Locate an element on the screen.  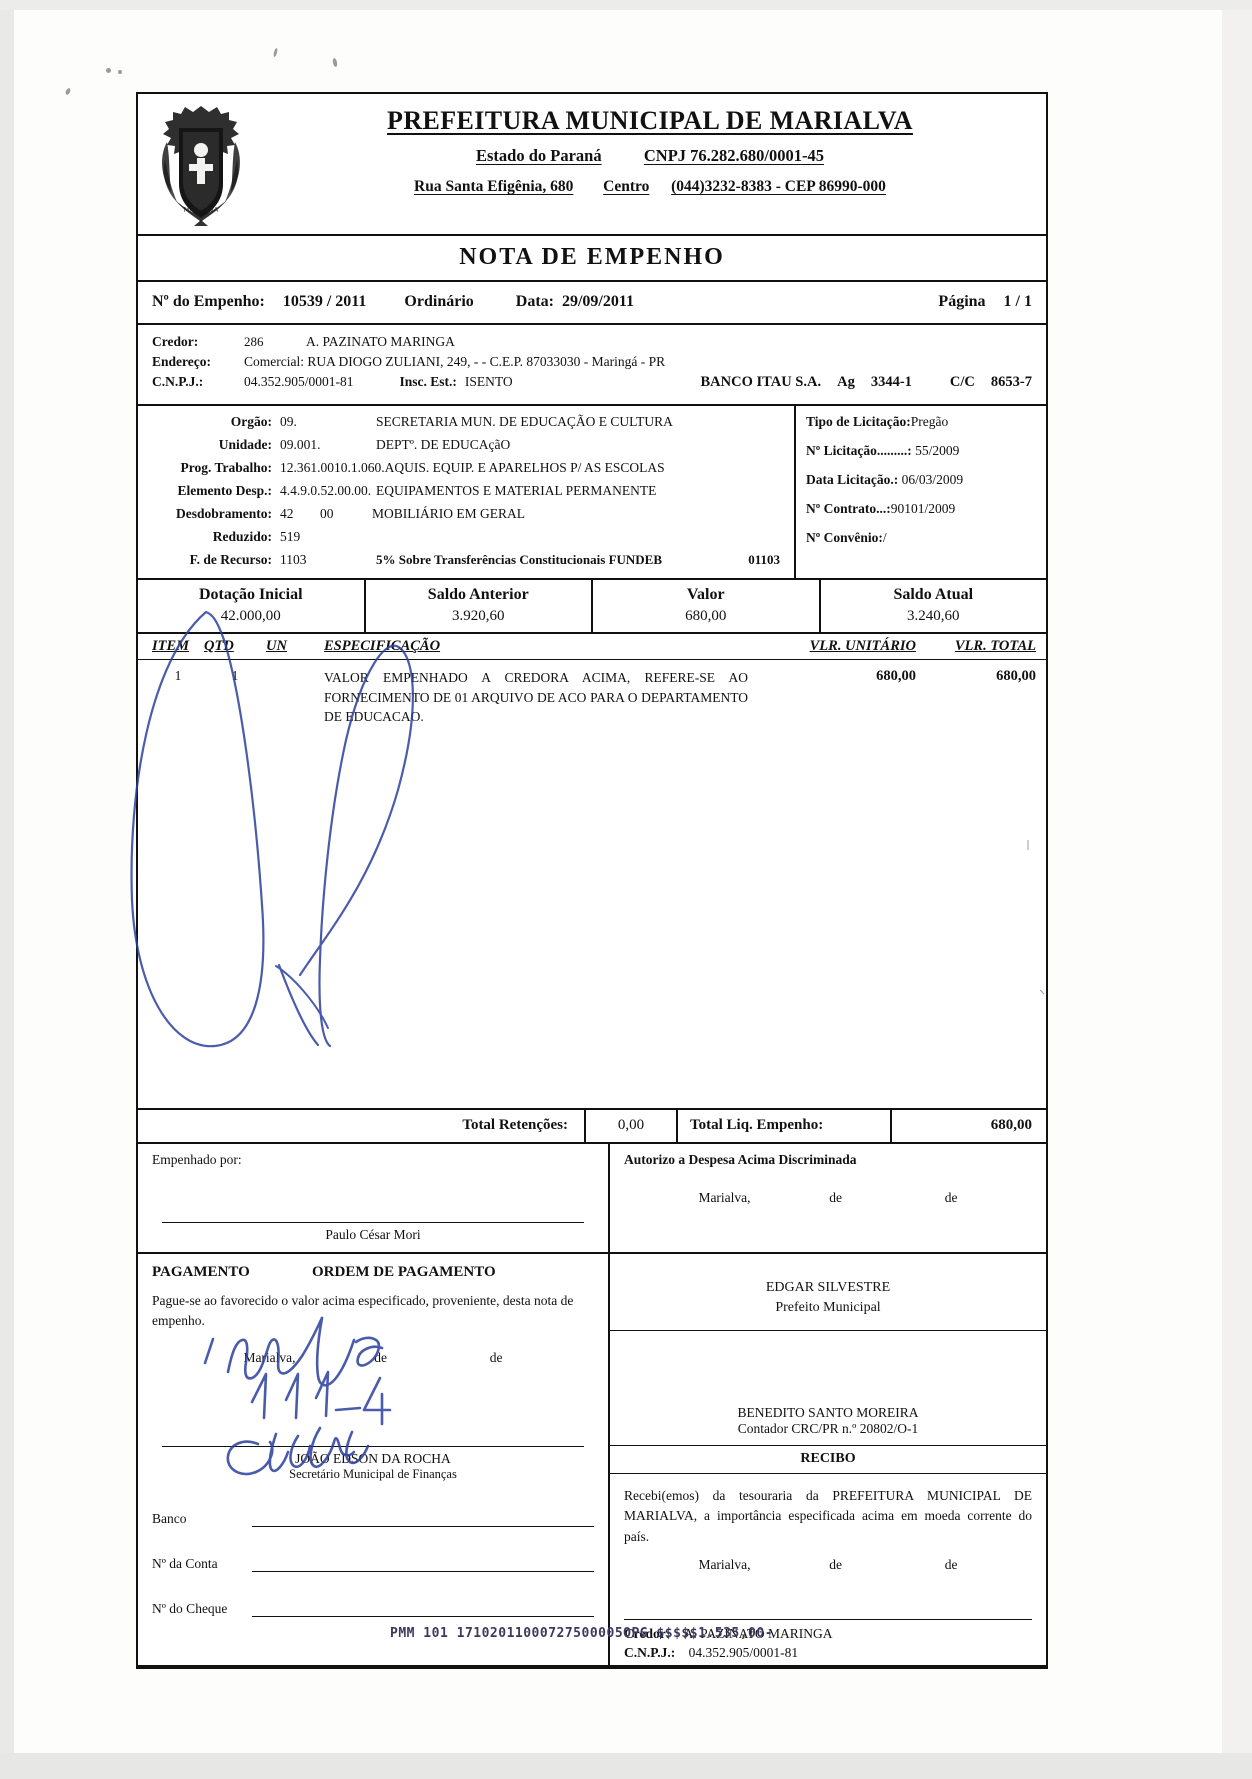
svg-text: MARIALVA is located at coordinates (201, 210).